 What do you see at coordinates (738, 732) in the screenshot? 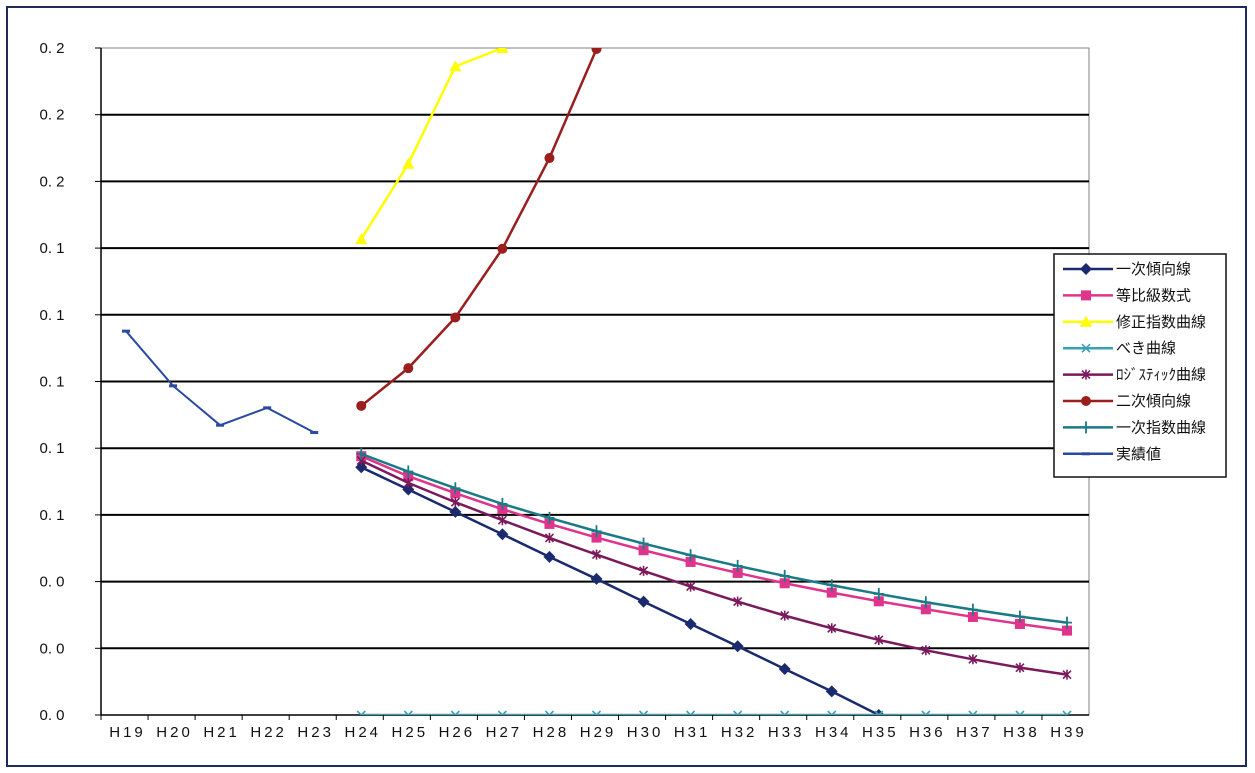
I see `x-tick-label: H 3 2` at bounding box center [738, 732].